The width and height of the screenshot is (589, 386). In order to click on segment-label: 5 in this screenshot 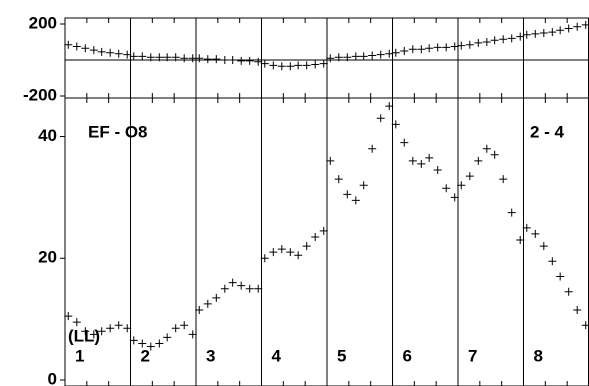, I will do `click(341, 355)`.